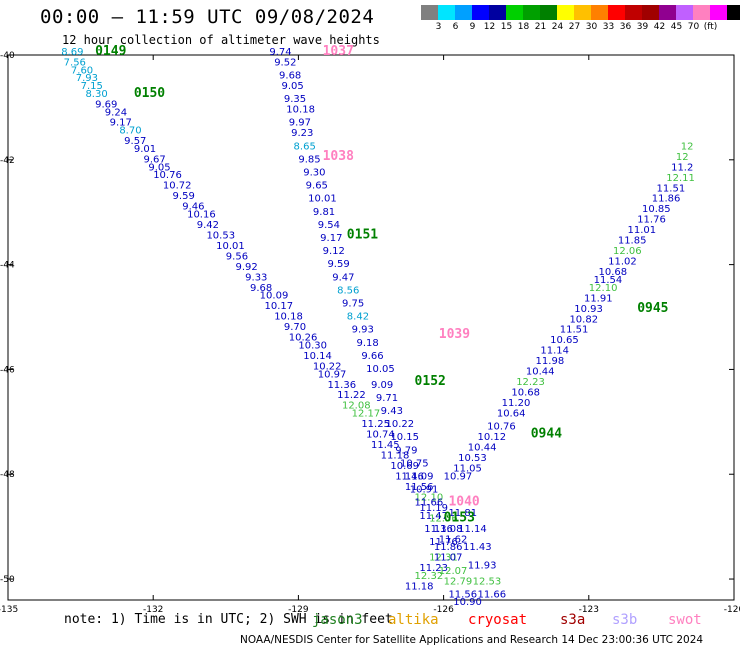  Describe the element at coordinates (443, 518) in the screenshot. I see `wave-height-value: 12.36` at that location.